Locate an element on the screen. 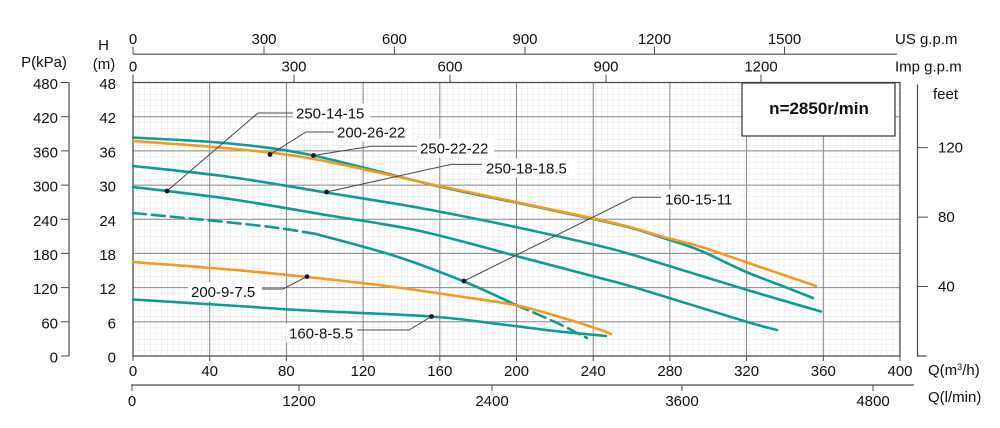 Image resolution: width=1000 pixels, height=428 pixels. svg-text: 3600 is located at coordinates (681, 401).